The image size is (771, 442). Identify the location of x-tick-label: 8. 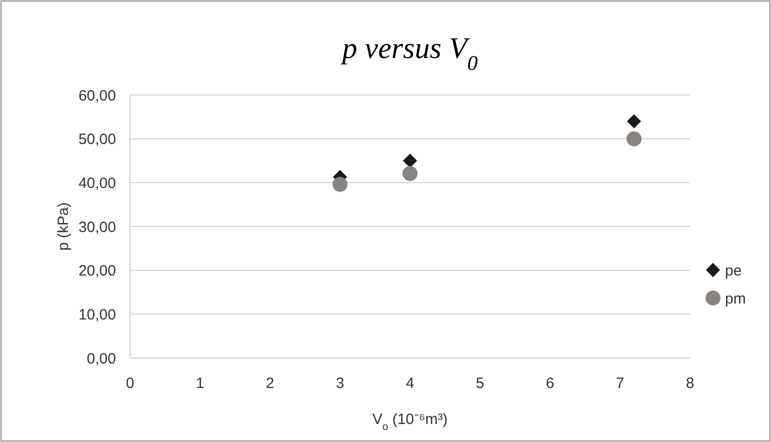
(690, 383).